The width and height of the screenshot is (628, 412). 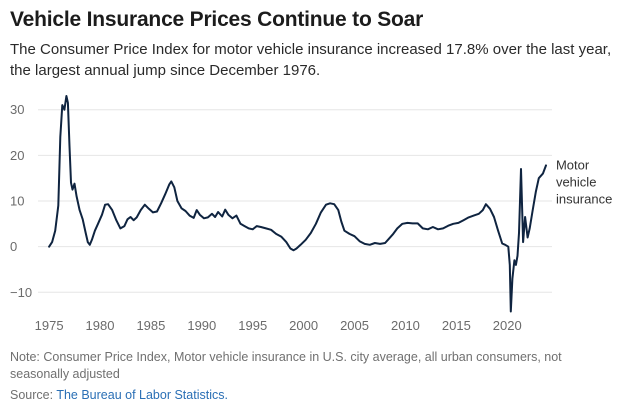 I want to click on series-label-line: vehicle, so click(x=576, y=181).